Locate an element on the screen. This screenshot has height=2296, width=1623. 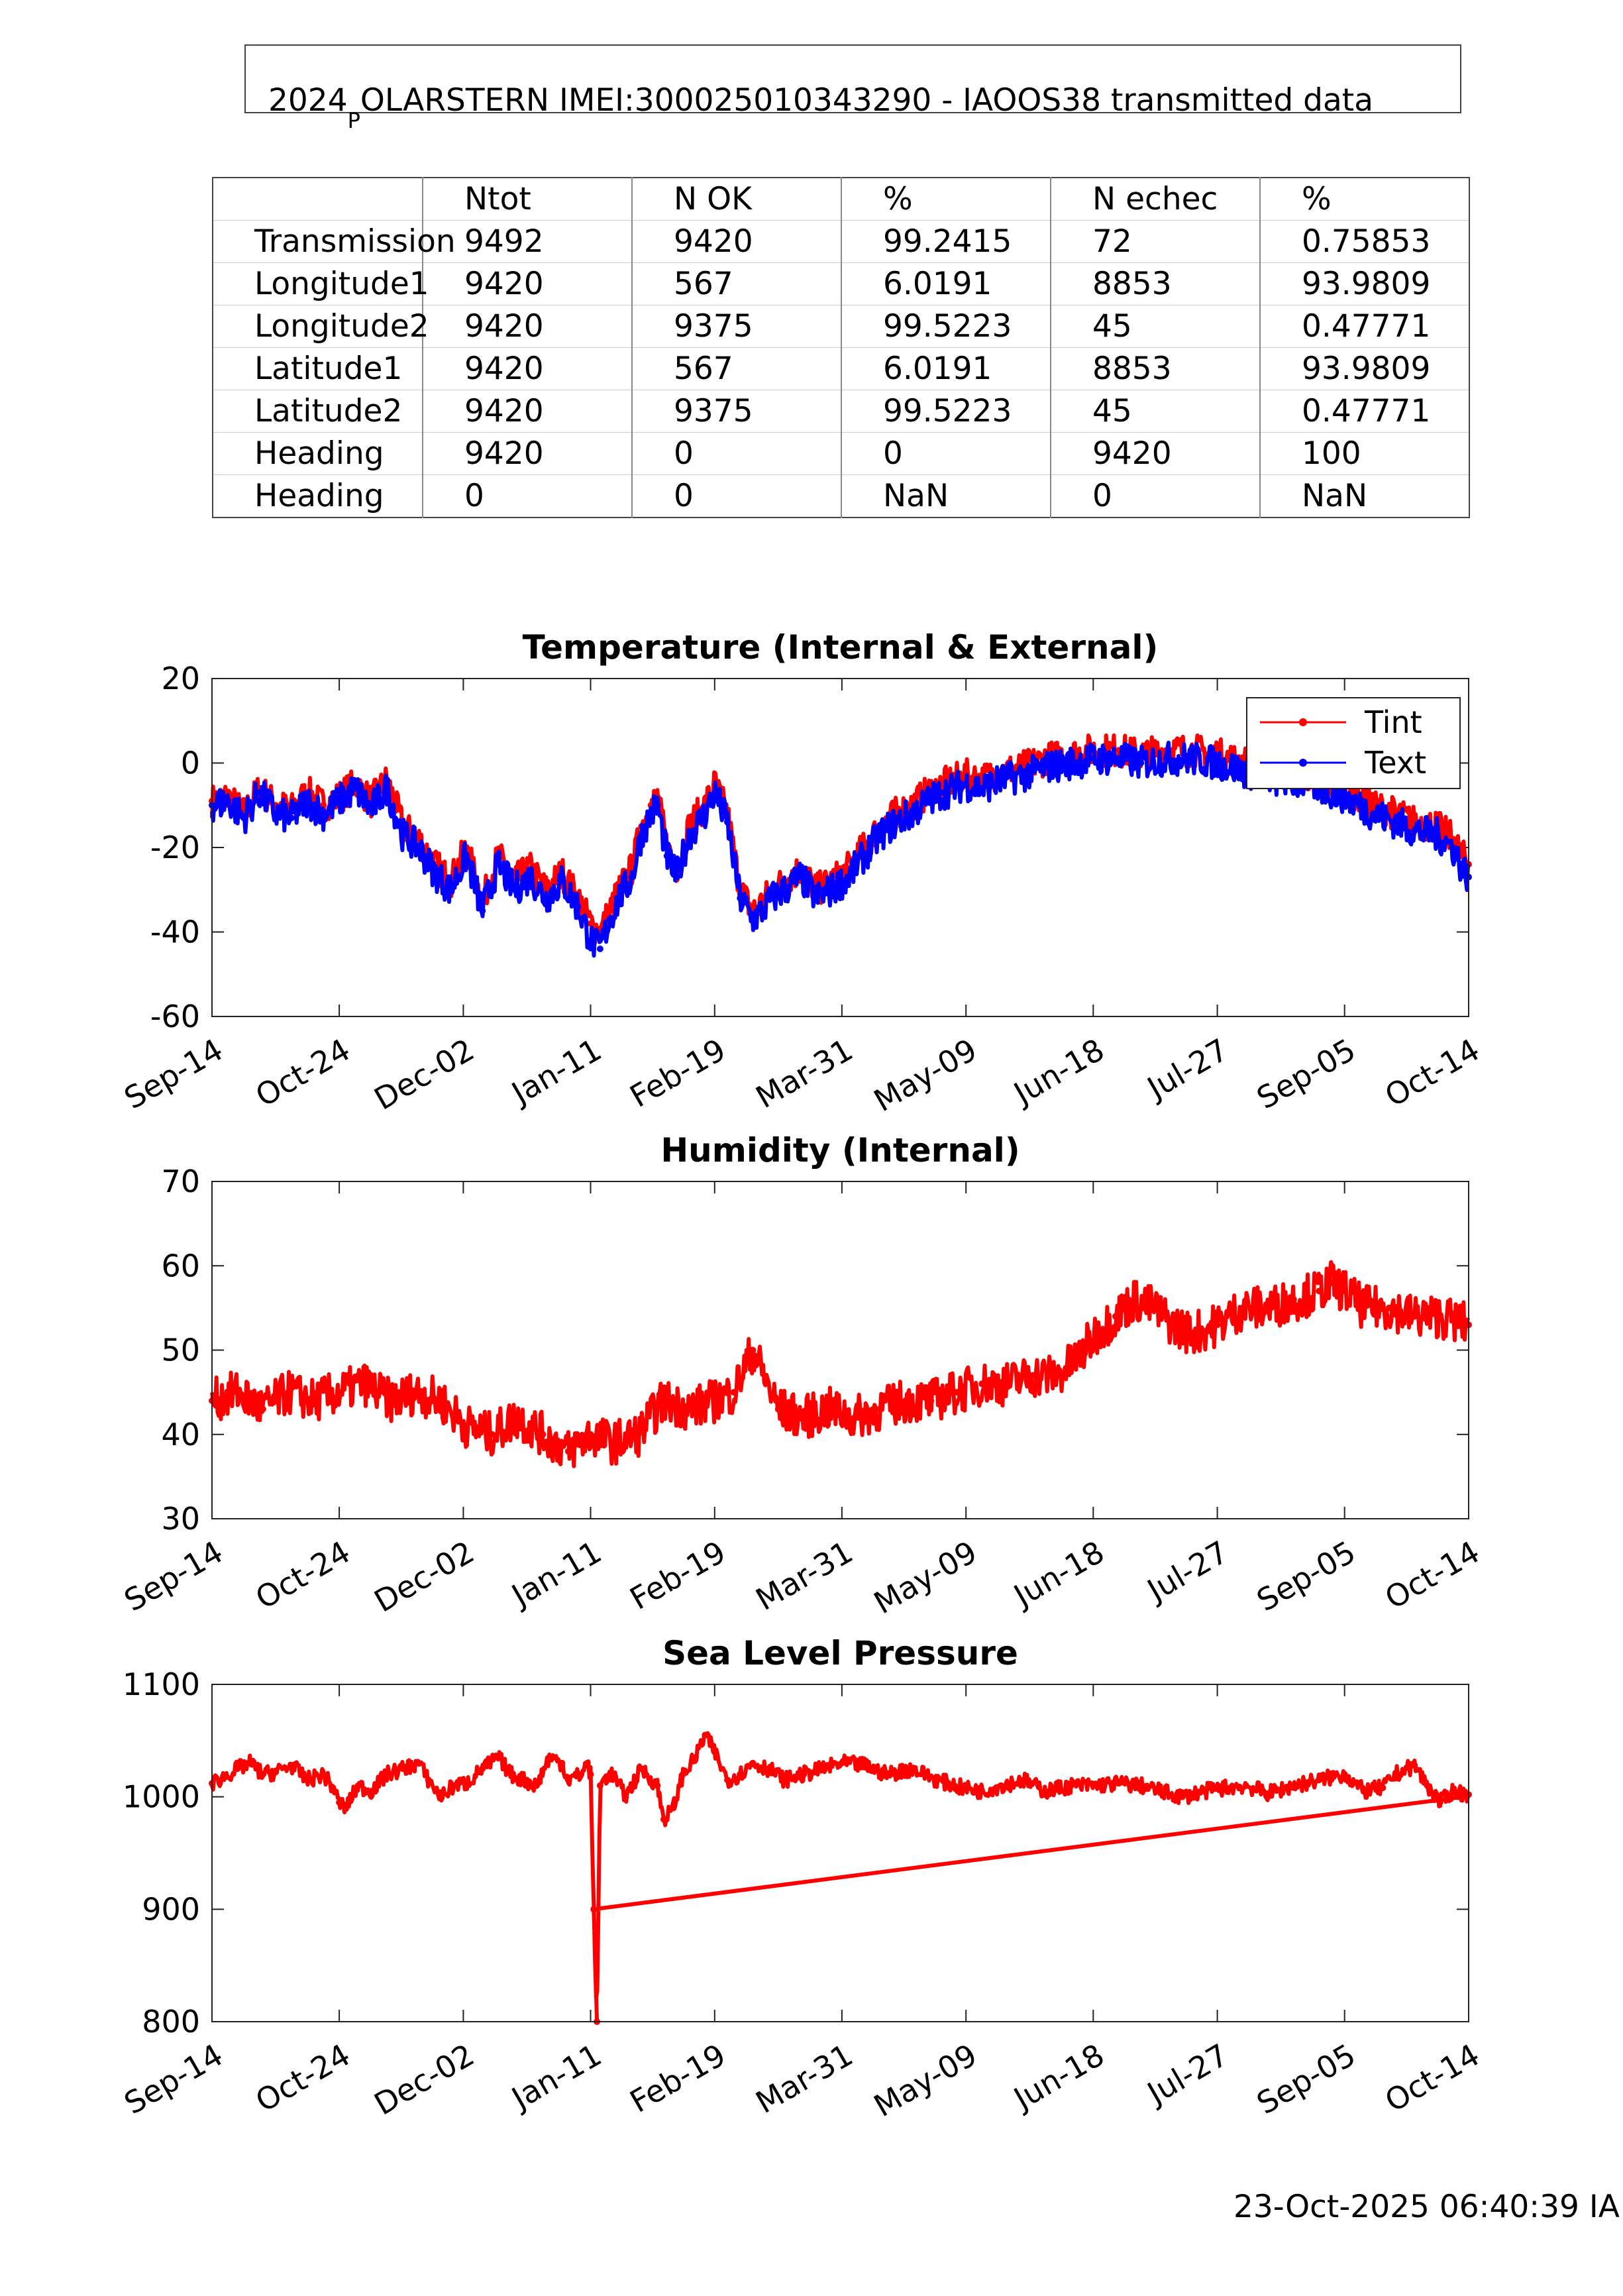
table-cell: 45 is located at coordinates (1155, 326).